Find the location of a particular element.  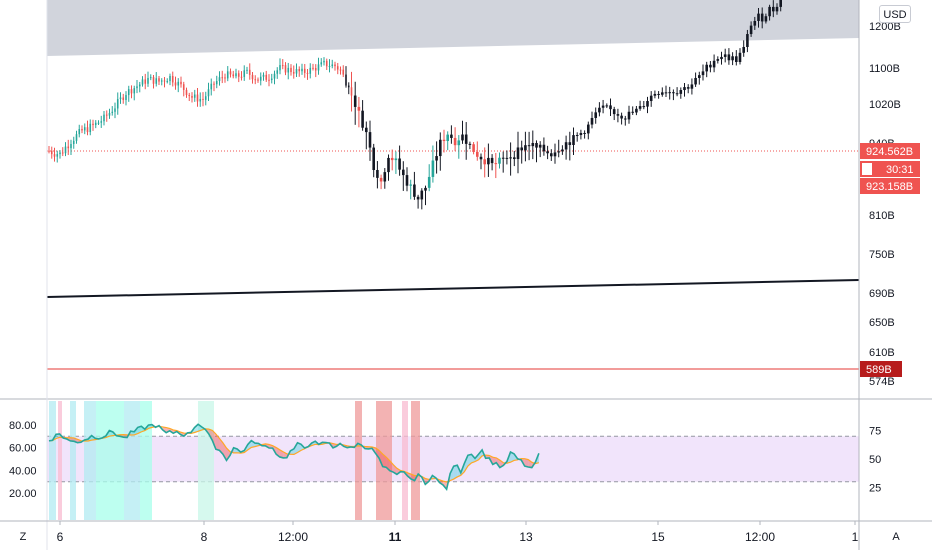

price-axis-label: 610B is located at coordinates (882, 353).